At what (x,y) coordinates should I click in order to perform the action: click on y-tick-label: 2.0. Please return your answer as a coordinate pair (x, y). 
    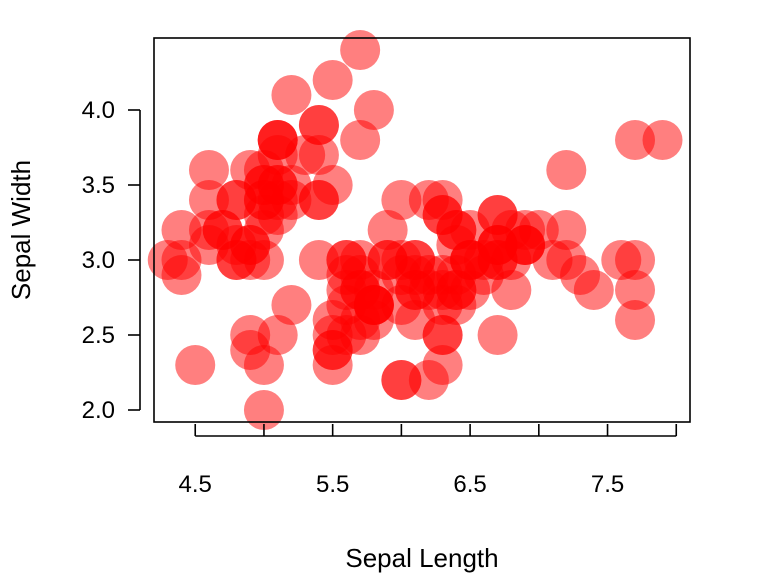
    Looking at the image, I should click on (98, 410).